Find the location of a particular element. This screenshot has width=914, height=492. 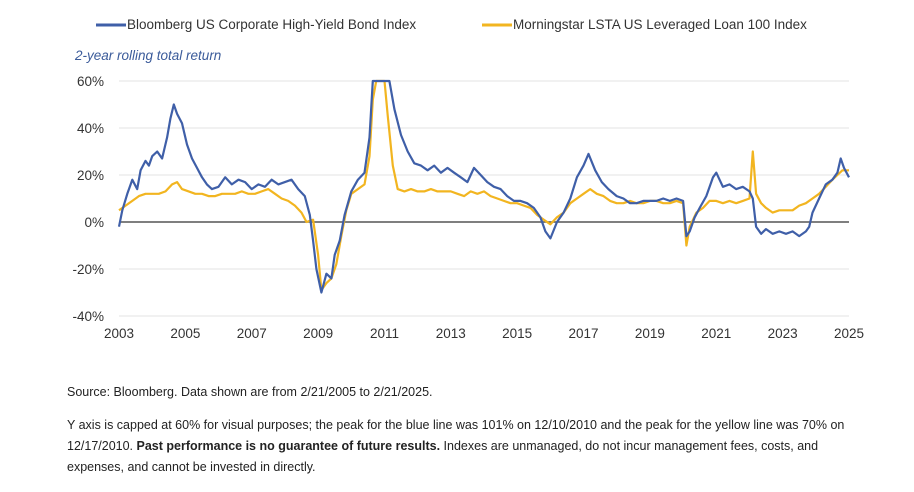

x-tick-label: 2023 is located at coordinates (783, 333).